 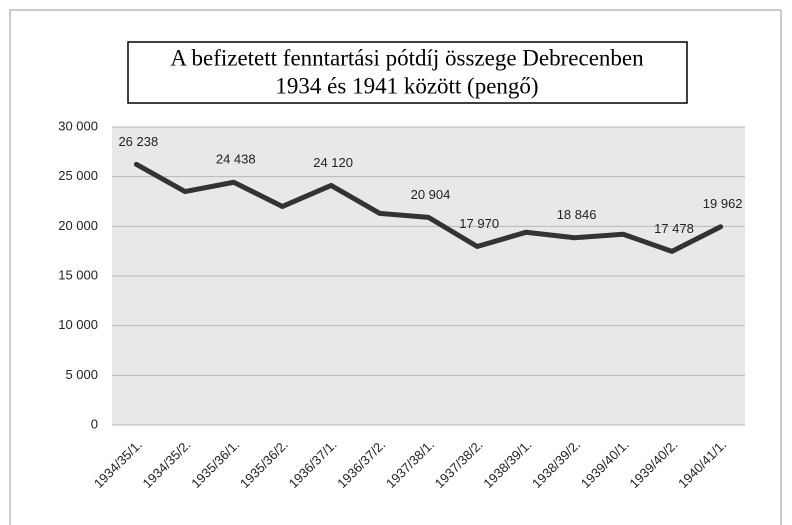 What do you see at coordinates (78, 324) in the screenshot?
I see `y-tick-label: 10 000` at bounding box center [78, 324].